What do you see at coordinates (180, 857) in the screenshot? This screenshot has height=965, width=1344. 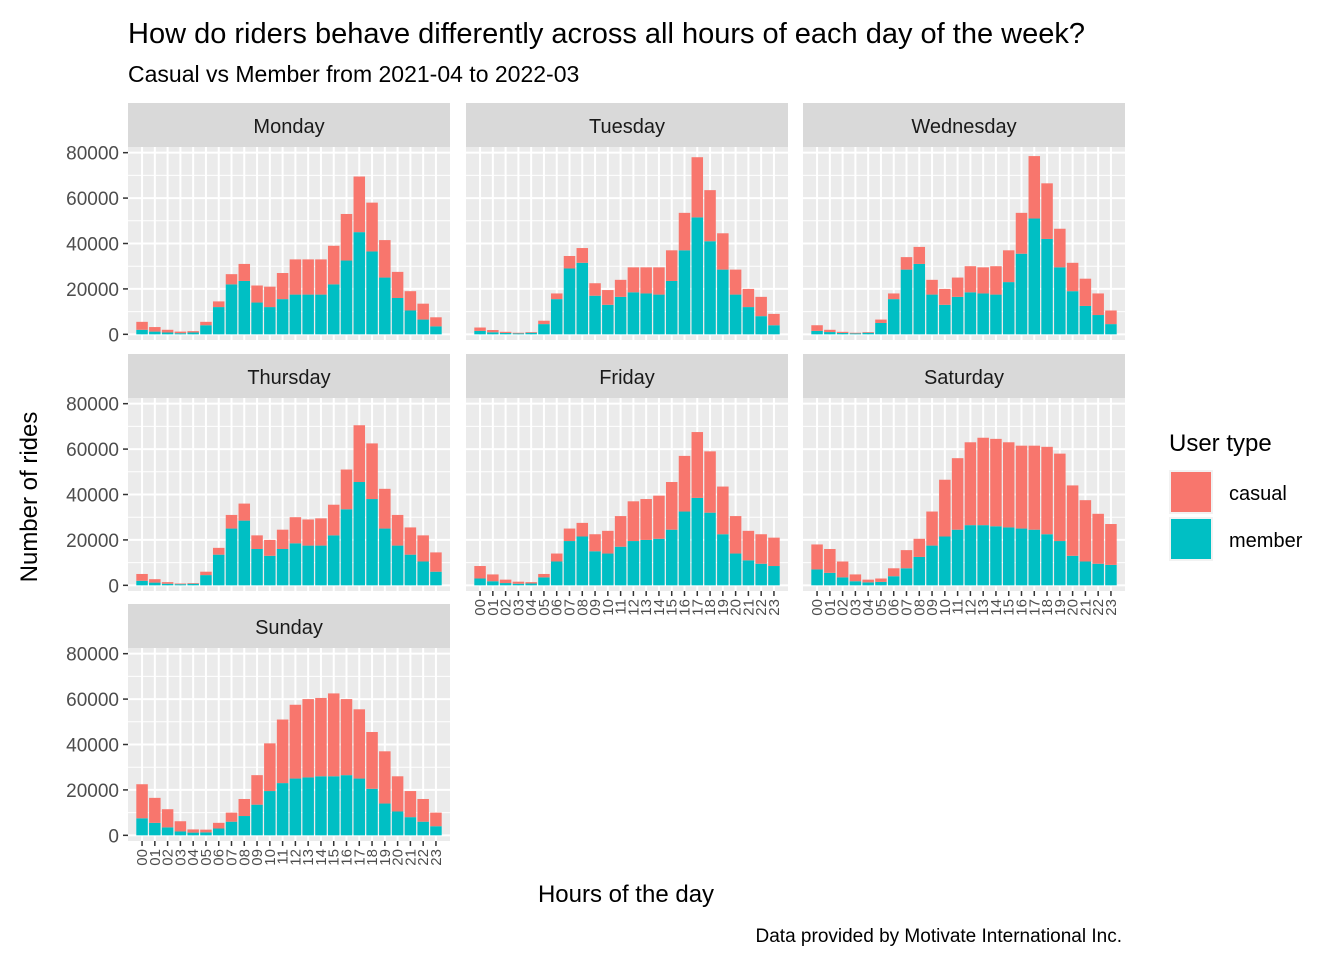 I see `x-tick-label: 03` at bounding box center [180, 857].